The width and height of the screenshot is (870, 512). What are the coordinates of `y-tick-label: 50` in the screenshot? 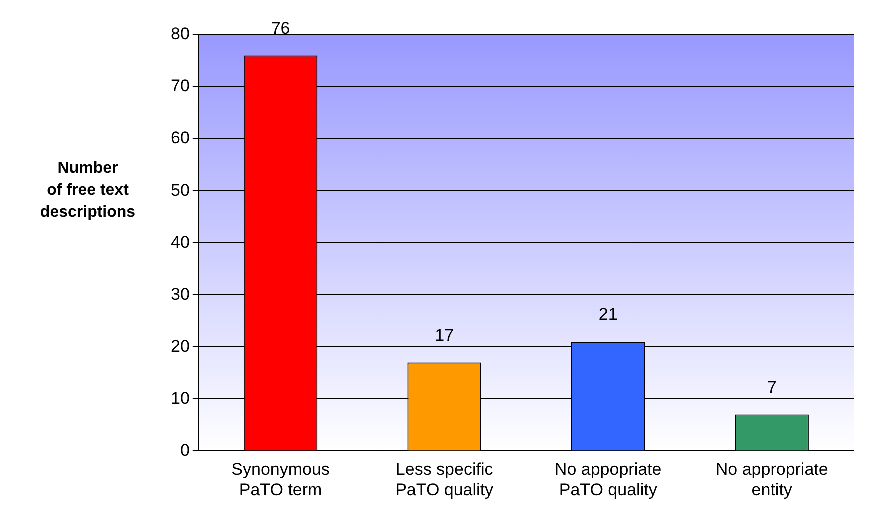 It's located at (180, 190).